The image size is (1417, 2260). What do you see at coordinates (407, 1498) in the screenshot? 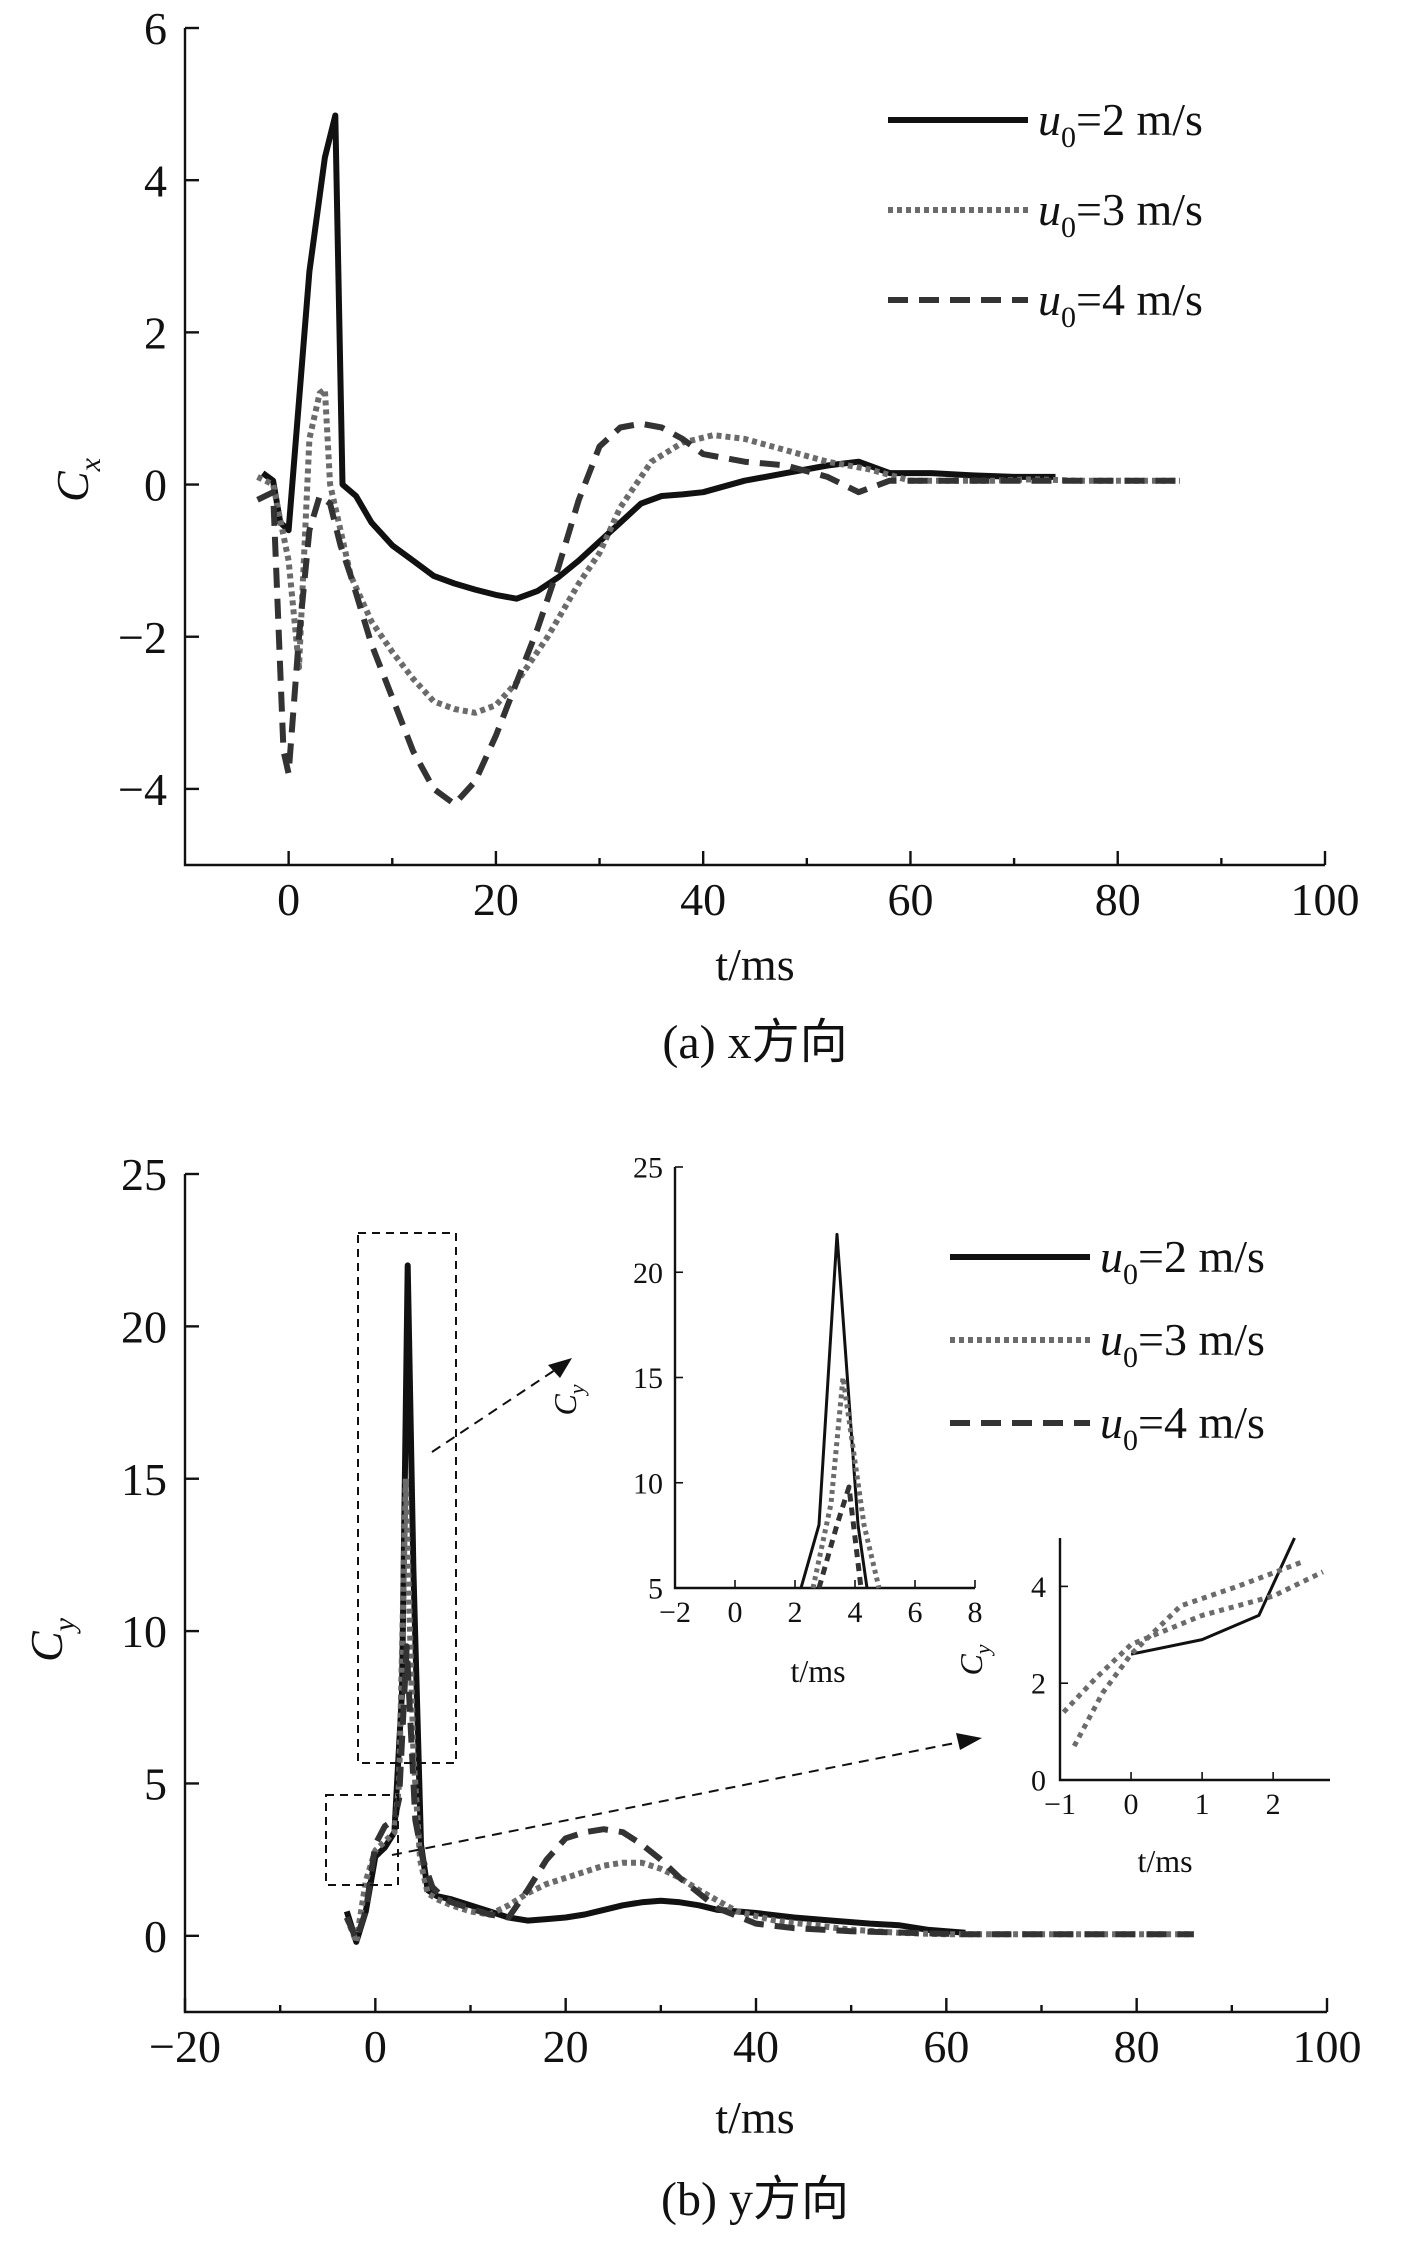
I see `zoom-box-peak` at bounding box center [407, 1498].